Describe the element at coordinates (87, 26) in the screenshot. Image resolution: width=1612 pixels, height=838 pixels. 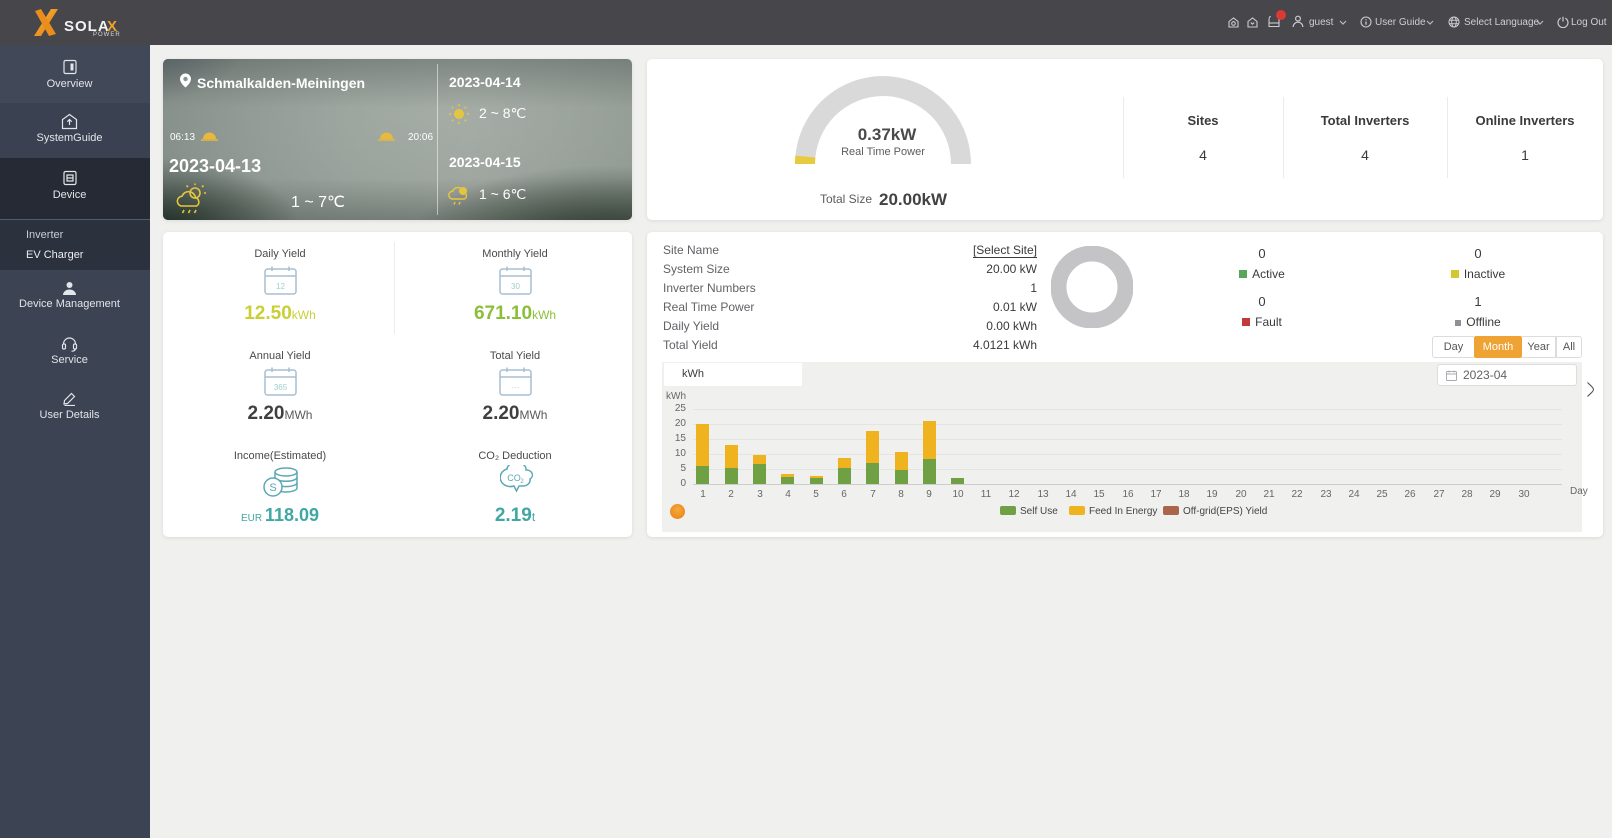
I see `svg-text: SOLA` at that location.